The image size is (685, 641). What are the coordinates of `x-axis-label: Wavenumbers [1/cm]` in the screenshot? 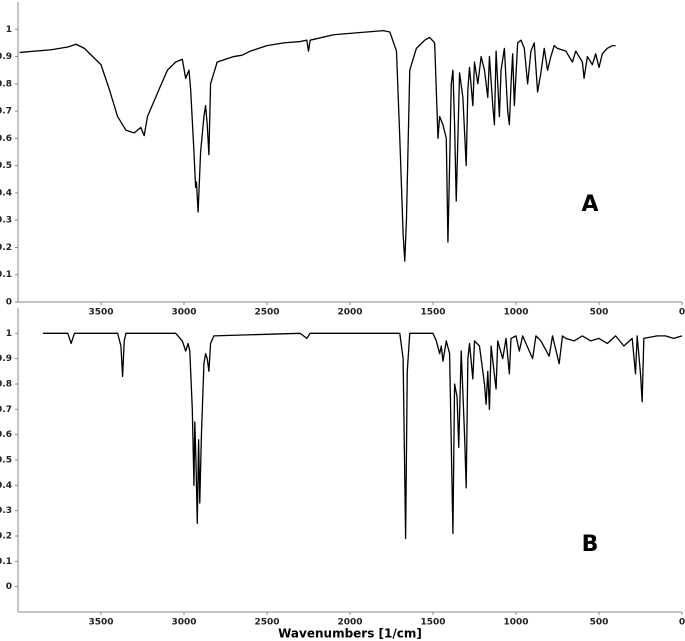 It's located at (350, 634).